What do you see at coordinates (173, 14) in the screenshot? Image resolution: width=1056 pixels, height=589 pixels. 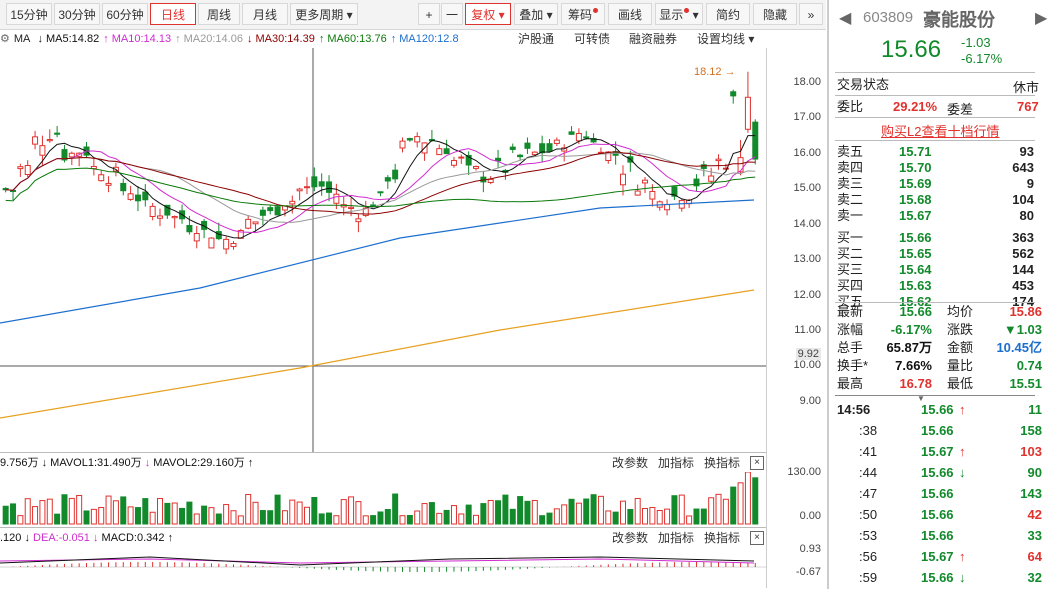 I see `period-day-button: 日线` at bounding box center [173, 14].